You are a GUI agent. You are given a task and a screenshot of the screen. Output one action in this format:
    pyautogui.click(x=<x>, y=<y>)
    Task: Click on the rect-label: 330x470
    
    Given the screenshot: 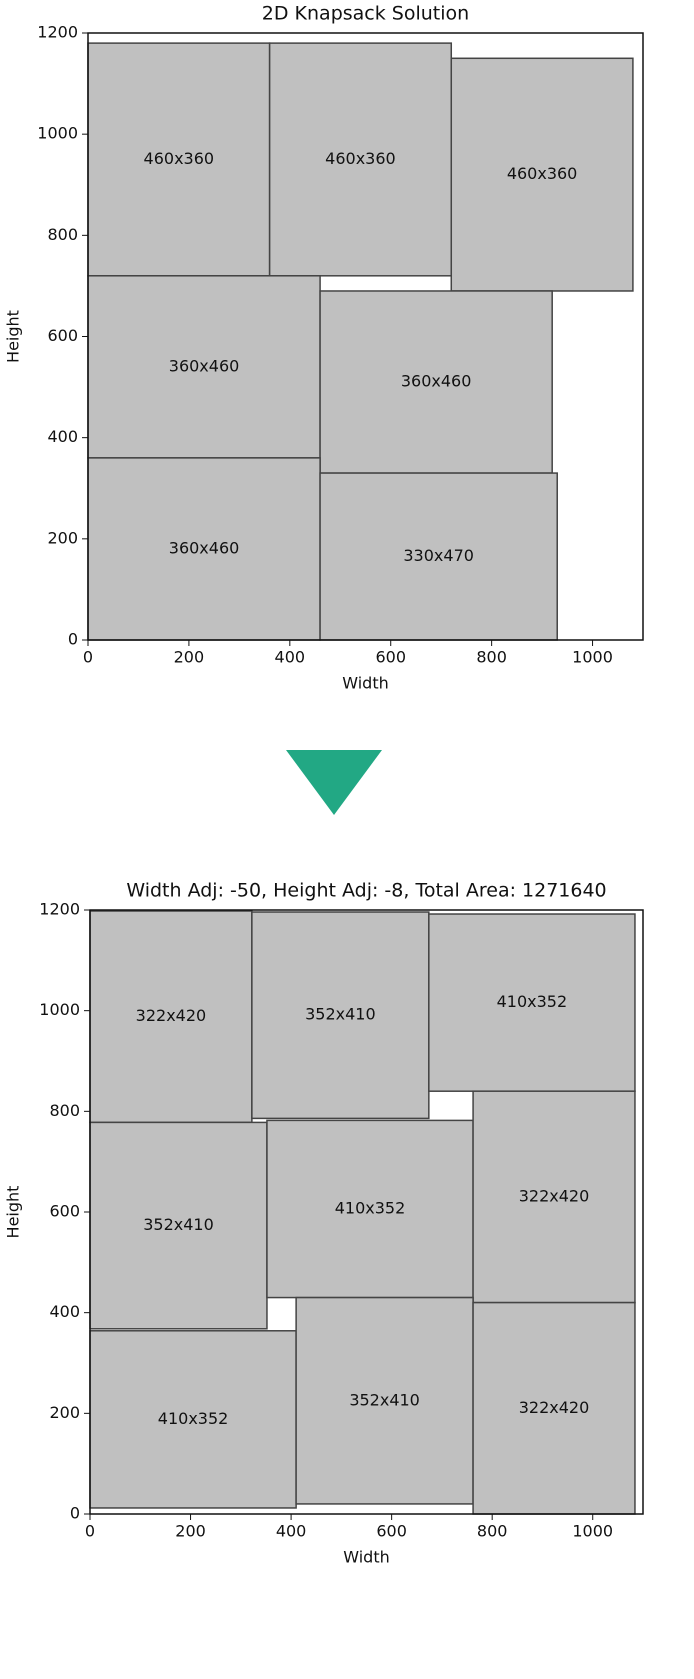 What is the action you would take?
    pyautogui.click(x=438, y=555)
    